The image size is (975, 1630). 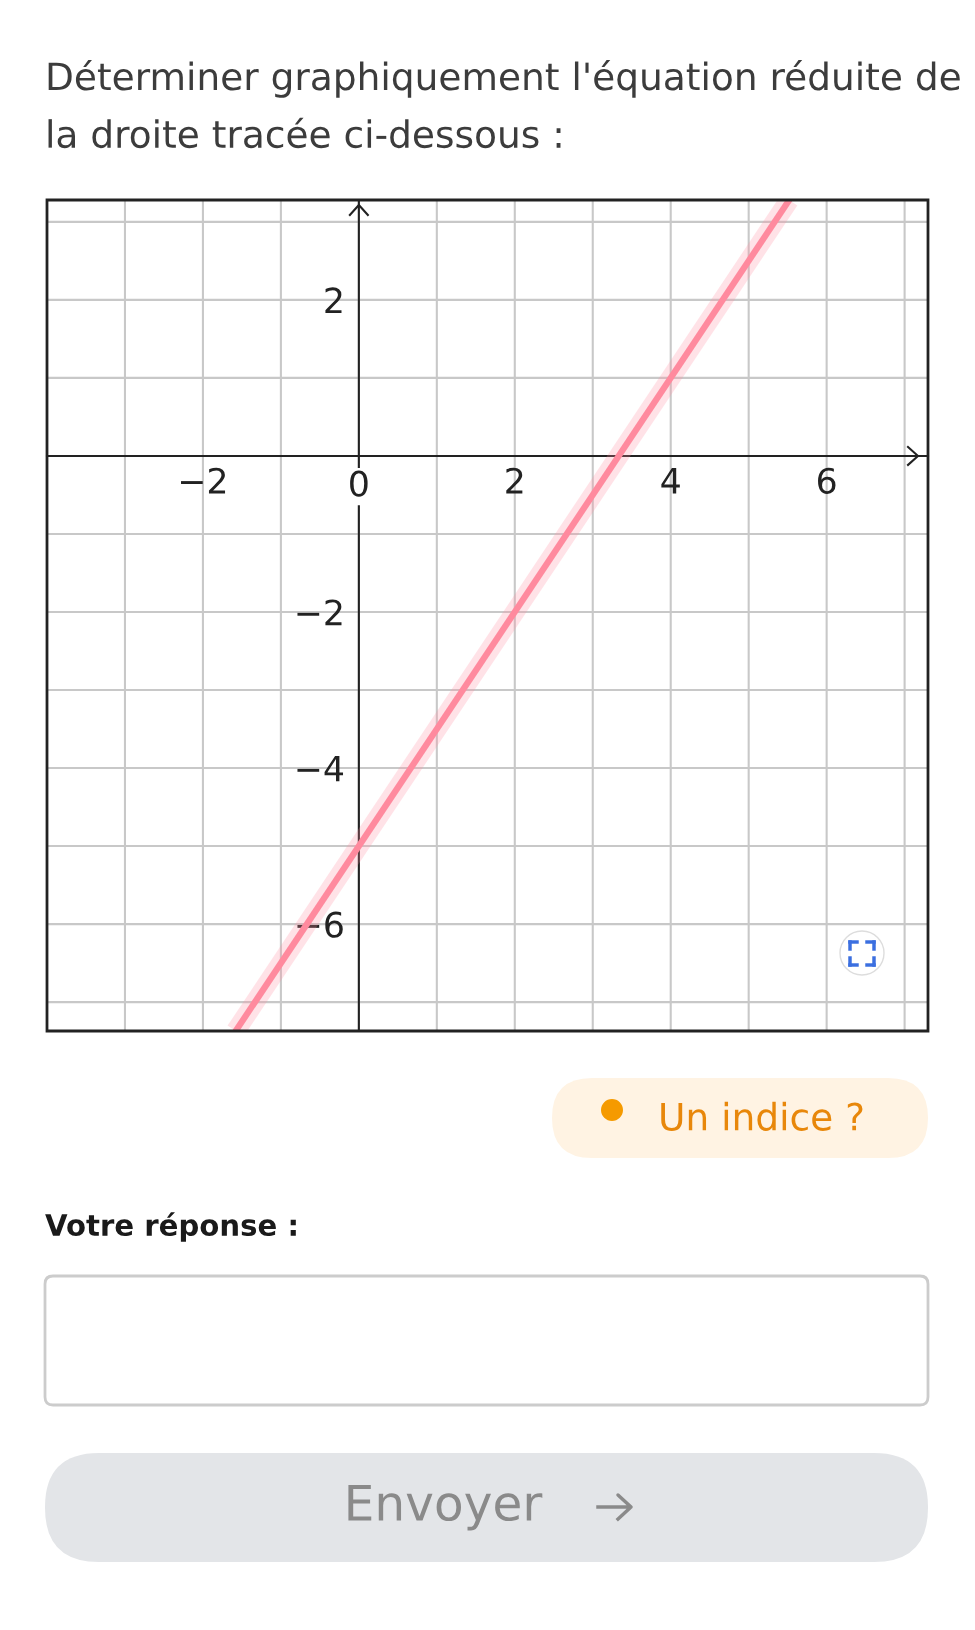 I want to click on text: Envoyer, so click(x=445, y=1507).